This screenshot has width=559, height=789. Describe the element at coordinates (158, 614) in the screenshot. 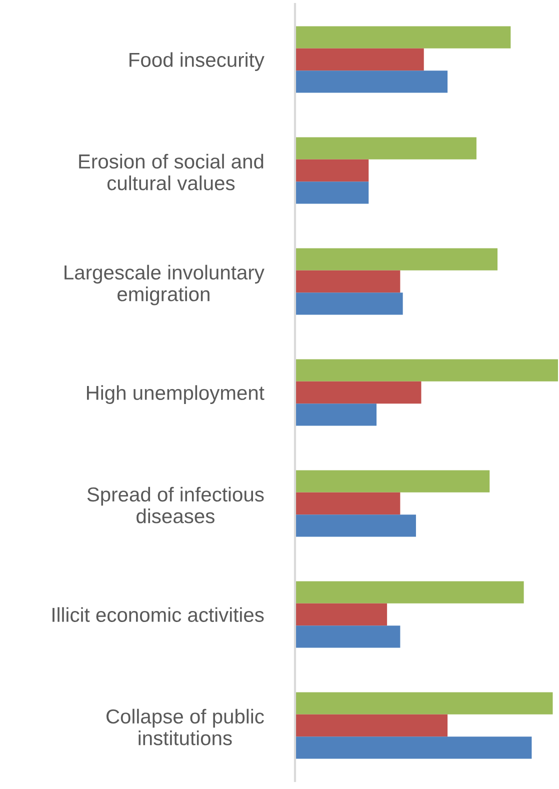

I see `y-tick-label: Illicit economic activities` at that location.